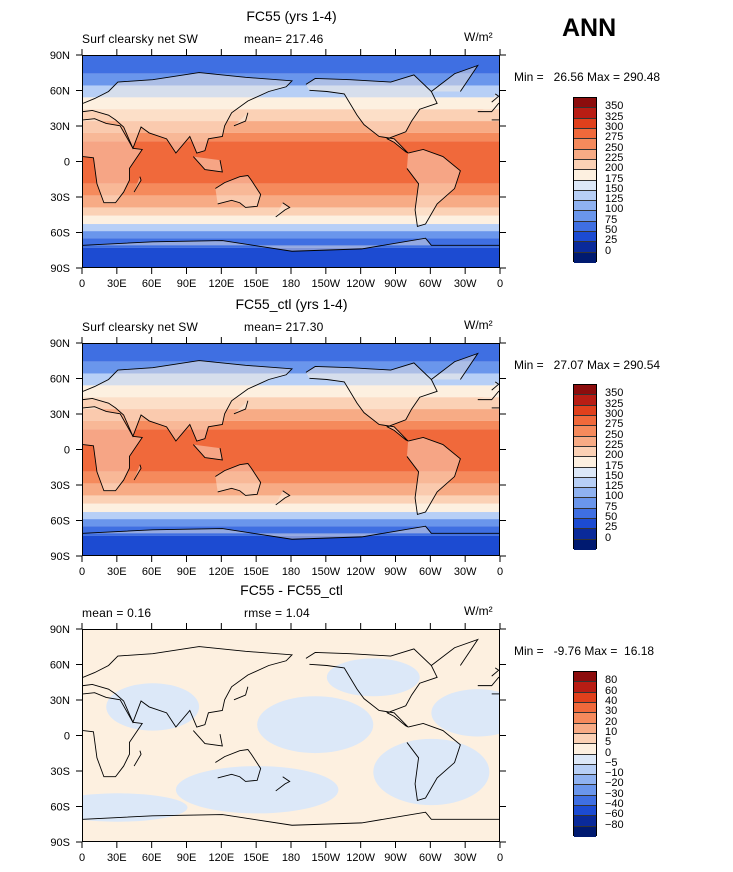  What do you see at coordinates (277, 613) in the screenshot?
I see `rmse-label: rmse = 1.04` at bounding box center [277, 613].